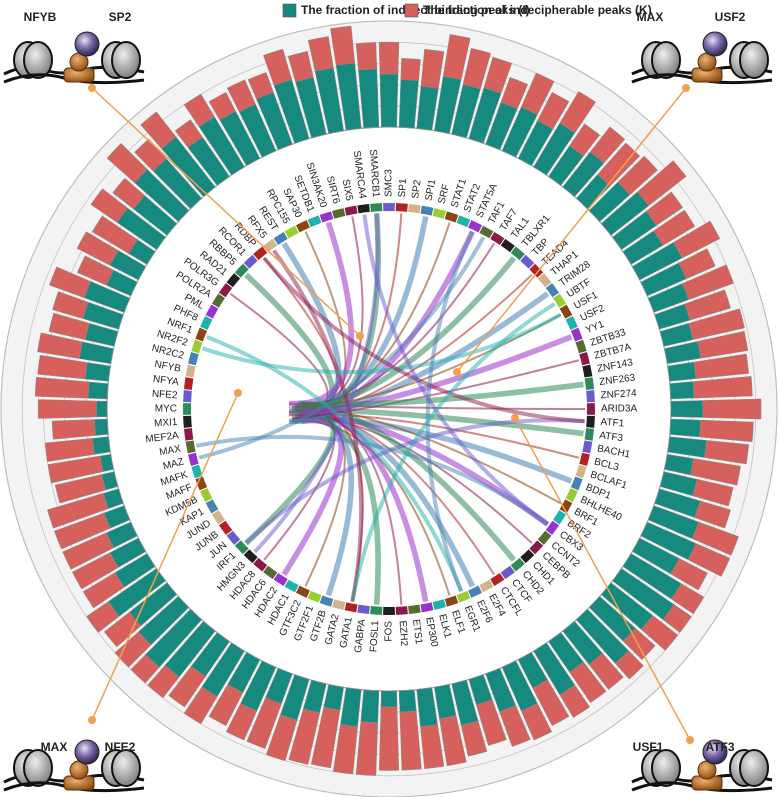 Image resolution: width=779 pixels, height=797 pixels. What do you see at coordinates (374, 636) in the screenshot?
I see `category-label: FOSL1` at bounding box center [374, 636].